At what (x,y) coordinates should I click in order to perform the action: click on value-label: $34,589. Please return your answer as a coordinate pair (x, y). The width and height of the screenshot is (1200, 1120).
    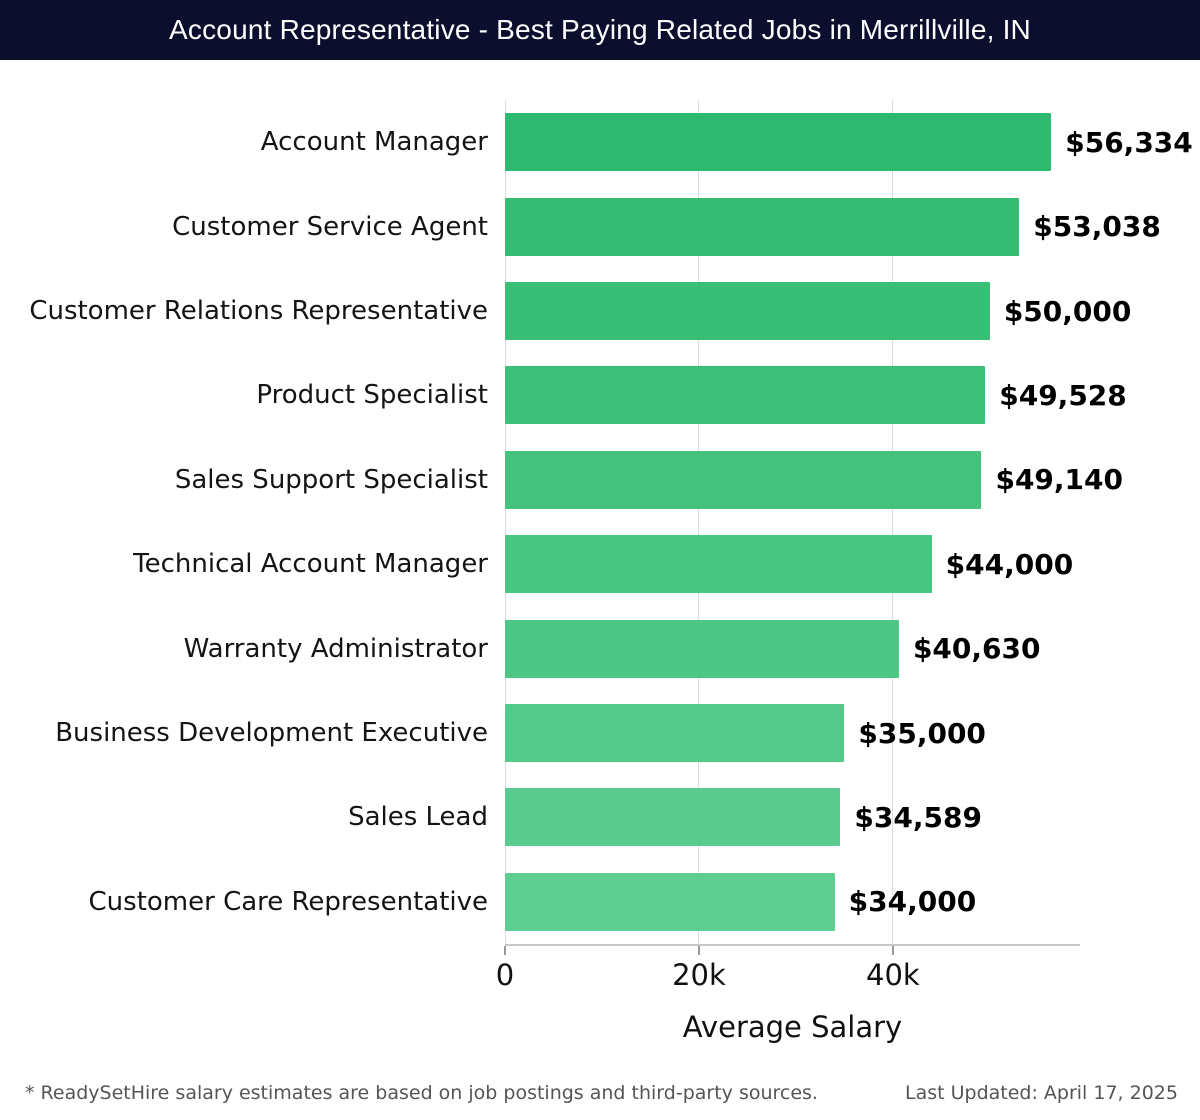
    Looking at the image, I should click on (918, 817).